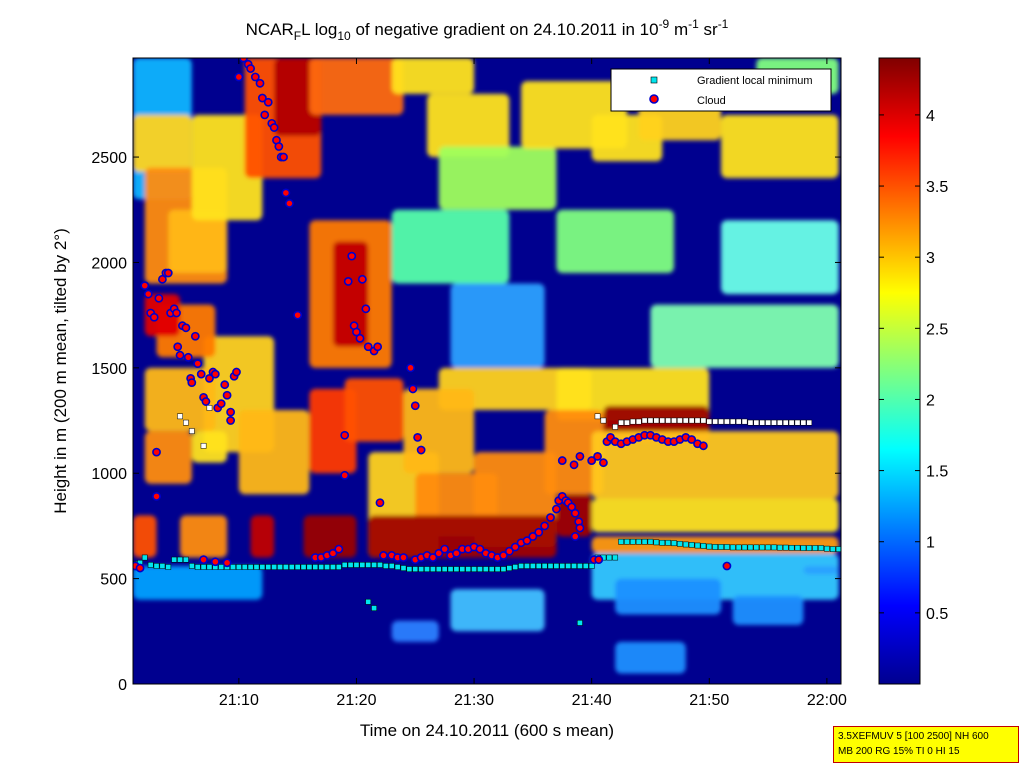  I want to click on colorbar-tick-label: 3, so click(930, 258).